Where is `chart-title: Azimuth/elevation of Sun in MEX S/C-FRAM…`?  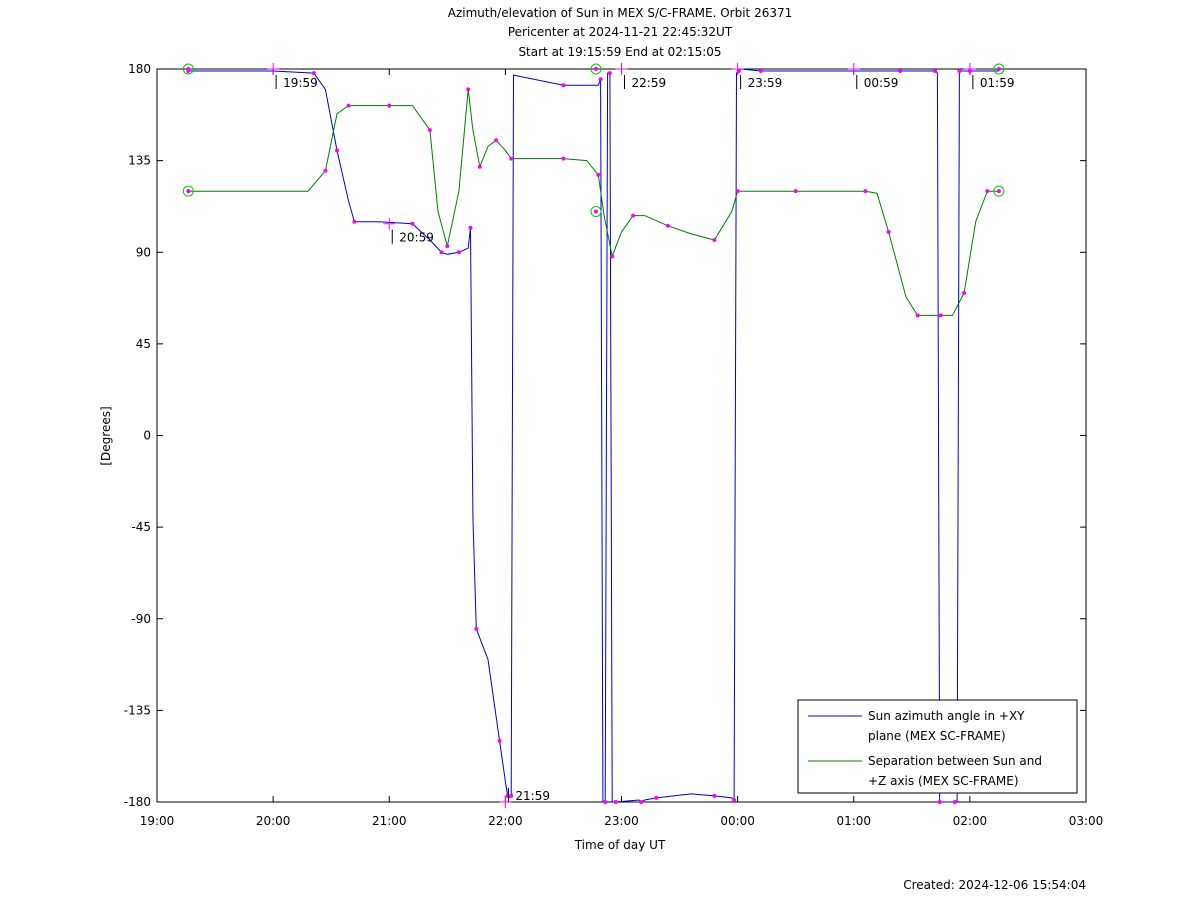 chart-title: Azimuth/elevation of Sun in MEX S/C-FRAM… is located at coordinates (620, 32).